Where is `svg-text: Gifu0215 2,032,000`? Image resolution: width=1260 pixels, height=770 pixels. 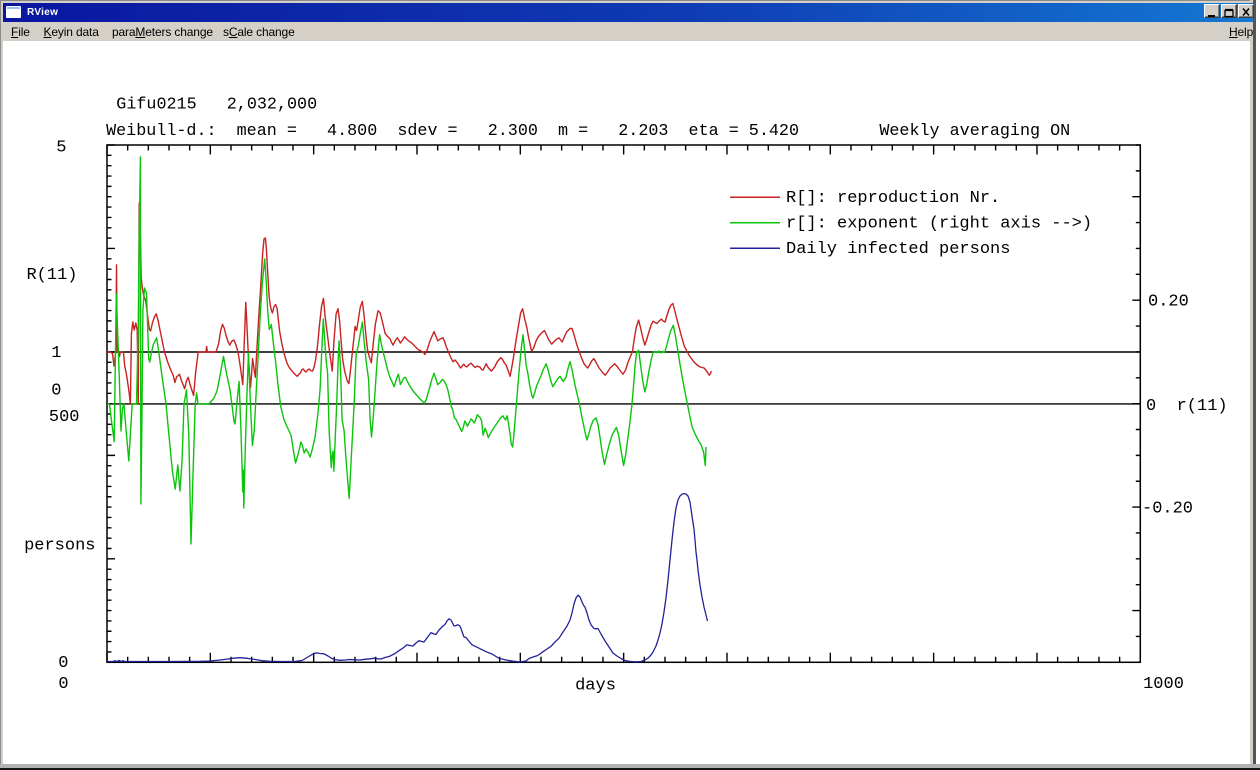
svg-text: Gifu0215 2,032,000 is located at coordinates (216, 105).